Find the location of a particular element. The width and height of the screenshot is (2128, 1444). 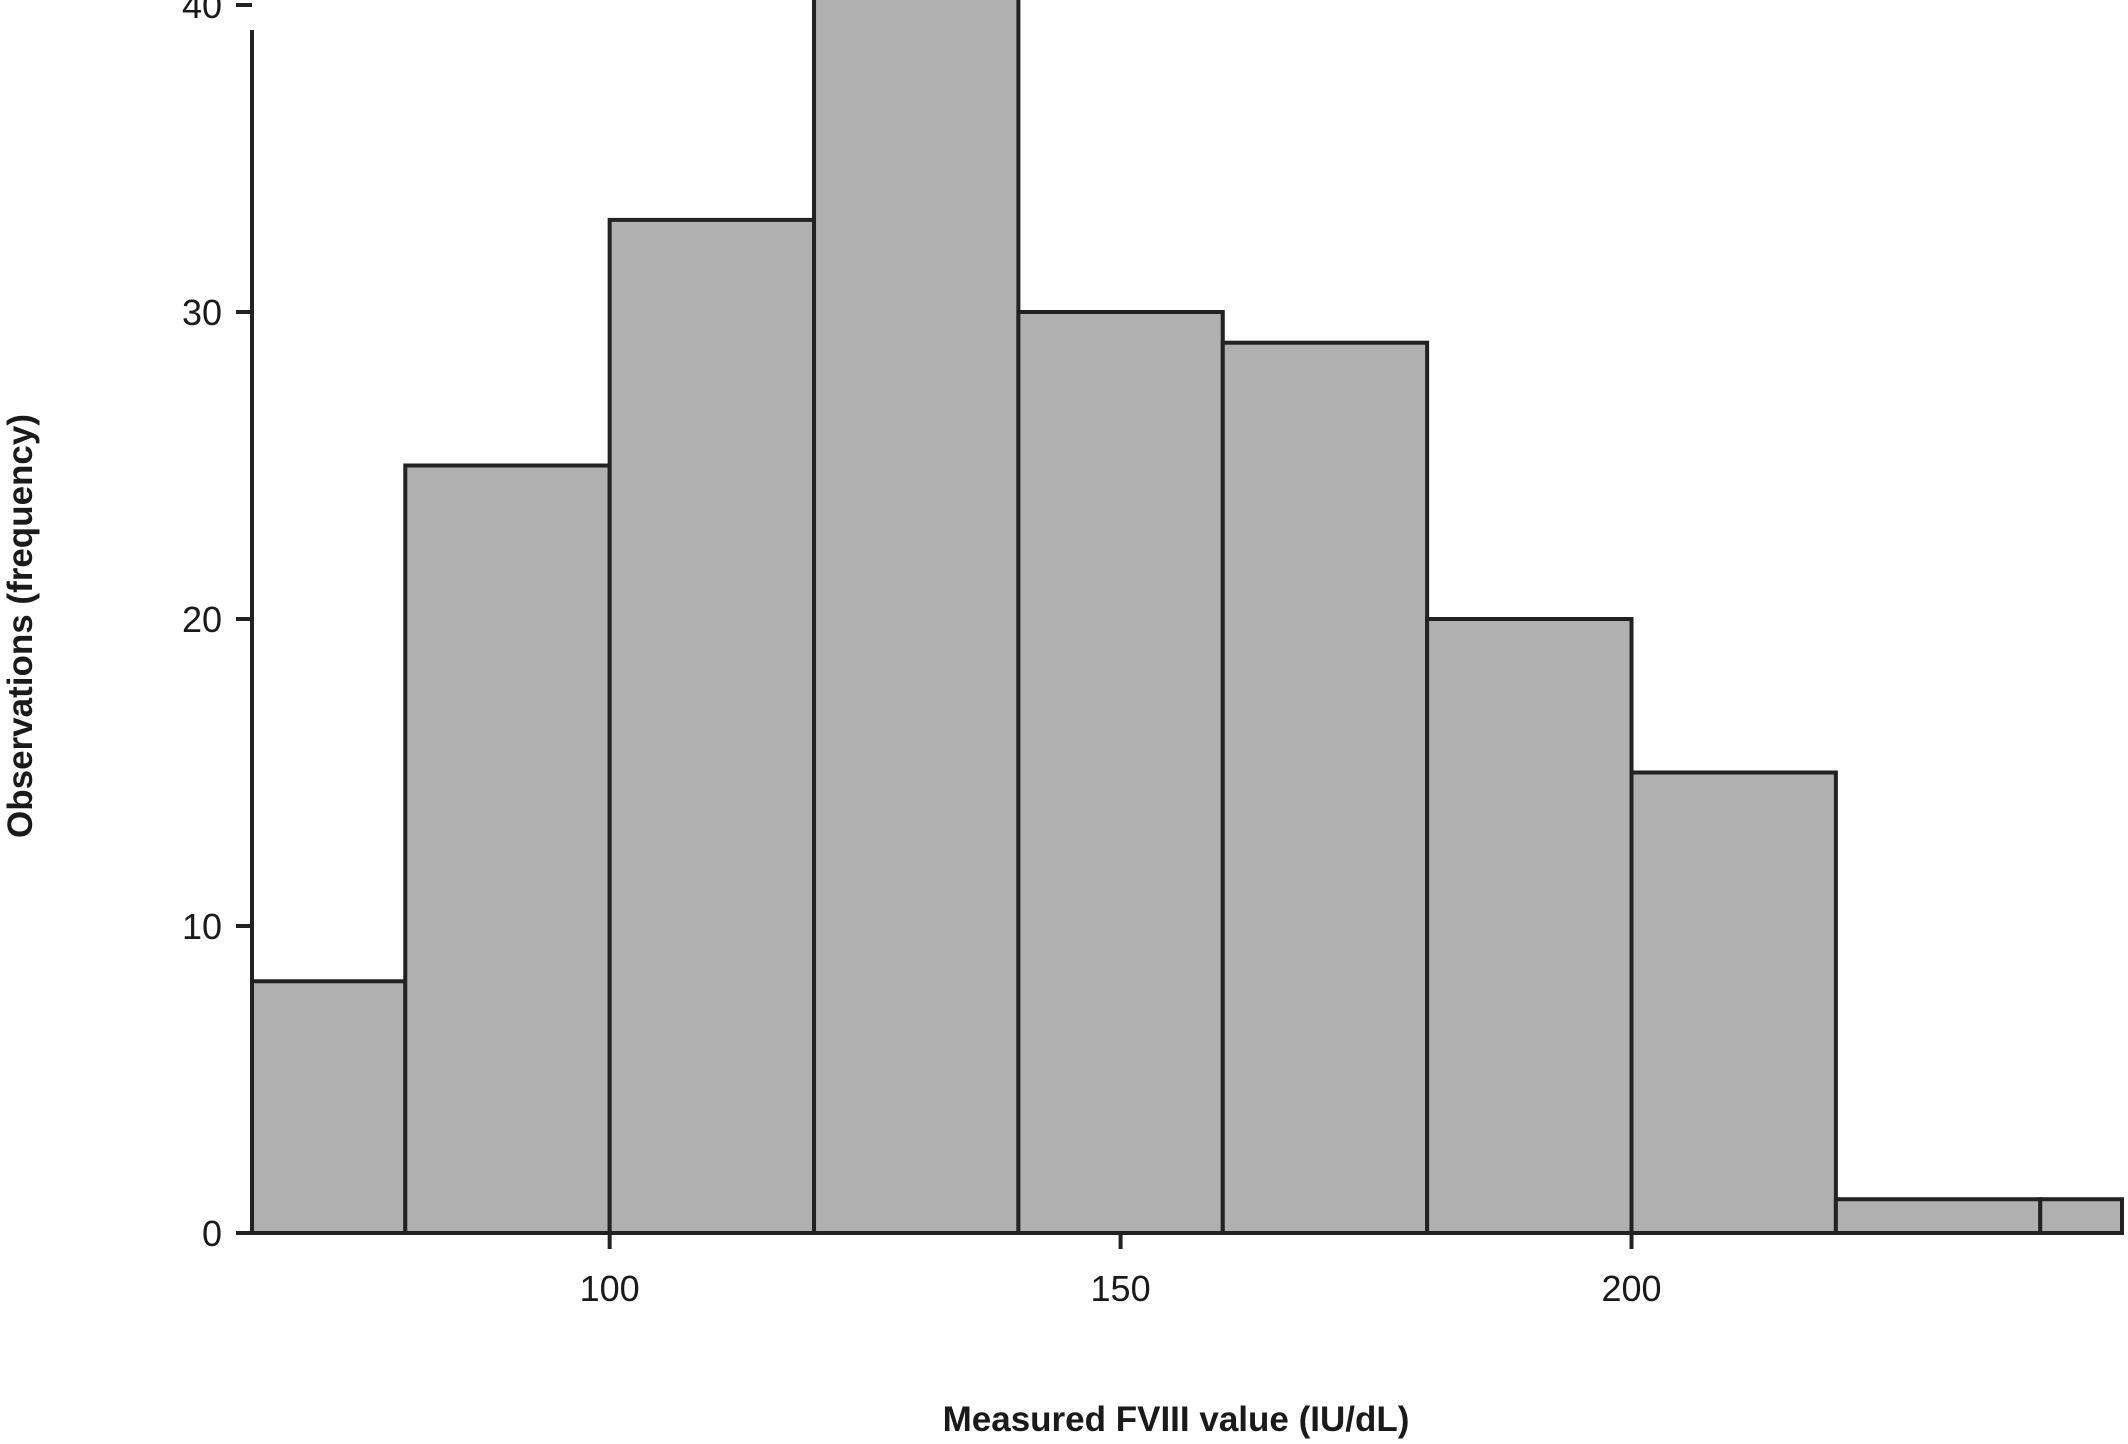

x-tick-label-200: 200 is located at coordinates (1631, 1288).